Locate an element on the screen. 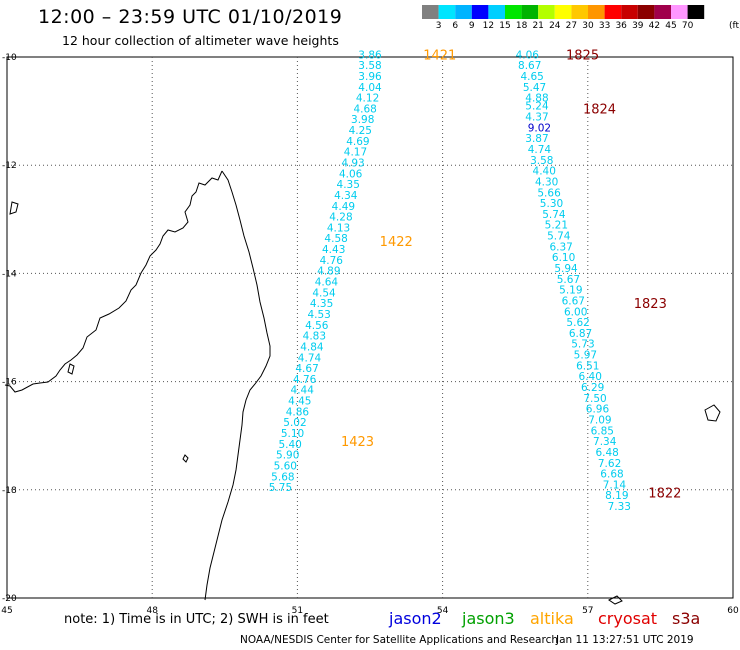 This screenshot has width=740, height=650. wave-height-value: 5.75 is located at coordinates (280, 488).